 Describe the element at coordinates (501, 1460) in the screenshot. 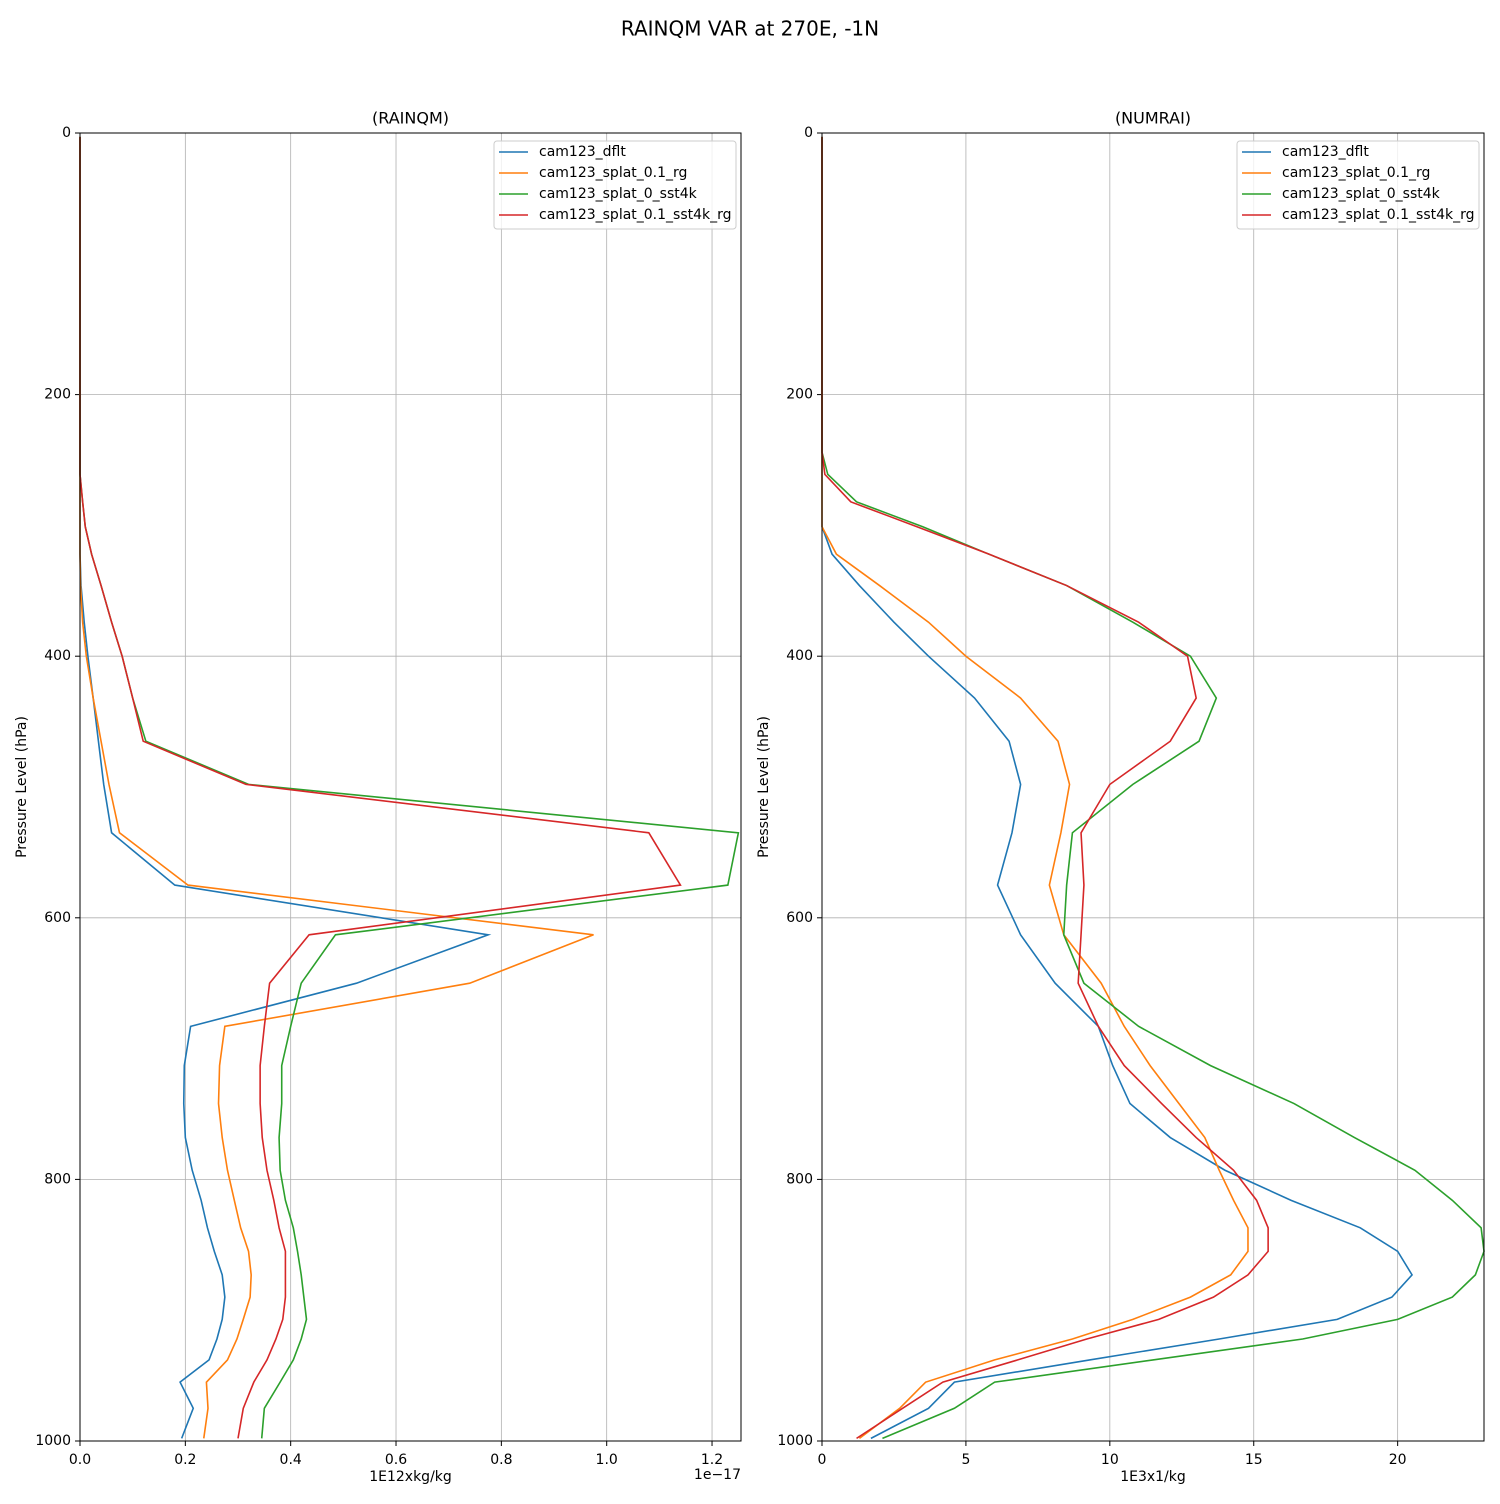

I see `x-tick-label: 0.8` at that location.